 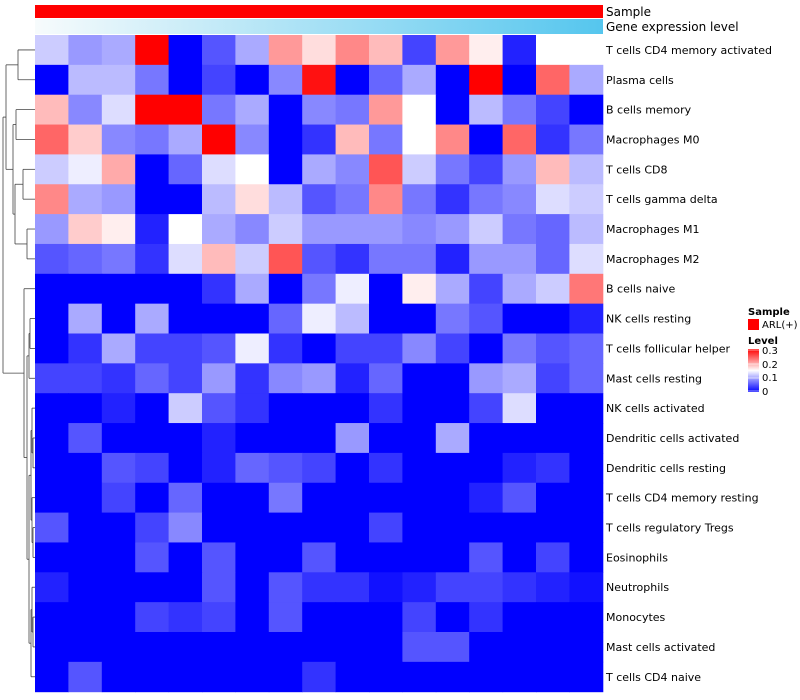 What do you see at coordinates (637, 587) in the screenshot?
I see `row-label: Neutrophils` at bounding box center [637, 587].